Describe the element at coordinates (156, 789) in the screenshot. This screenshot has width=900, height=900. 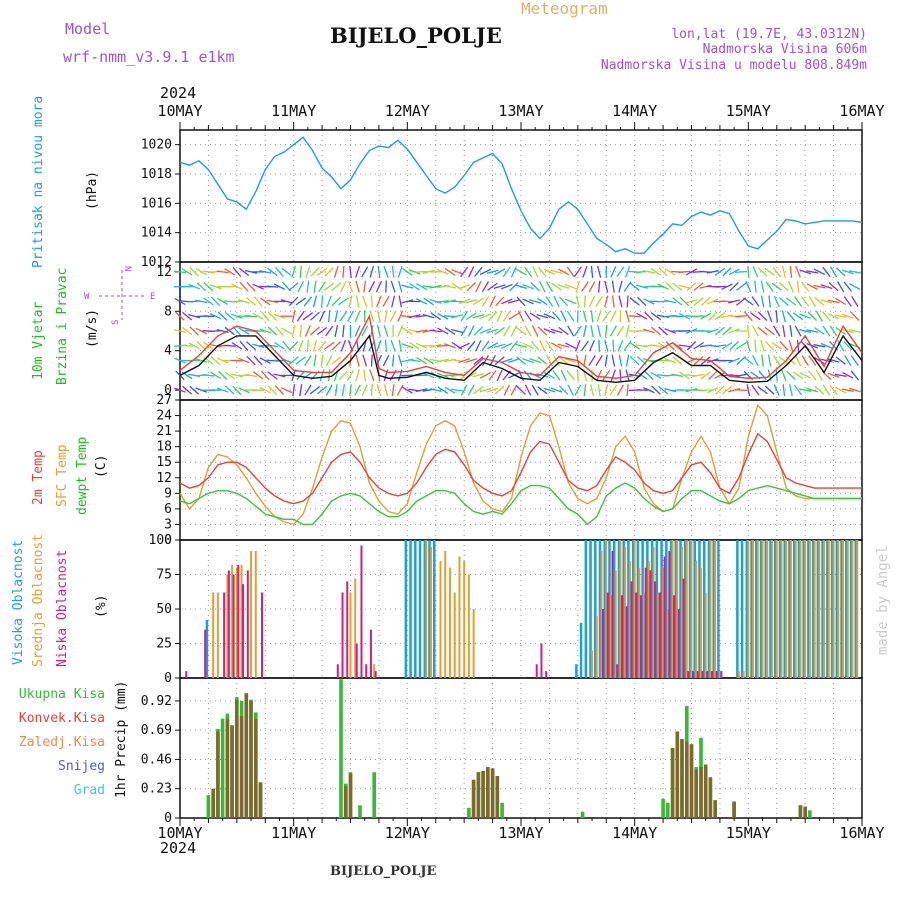
I see `y-tick-label: 0.23` at that location.